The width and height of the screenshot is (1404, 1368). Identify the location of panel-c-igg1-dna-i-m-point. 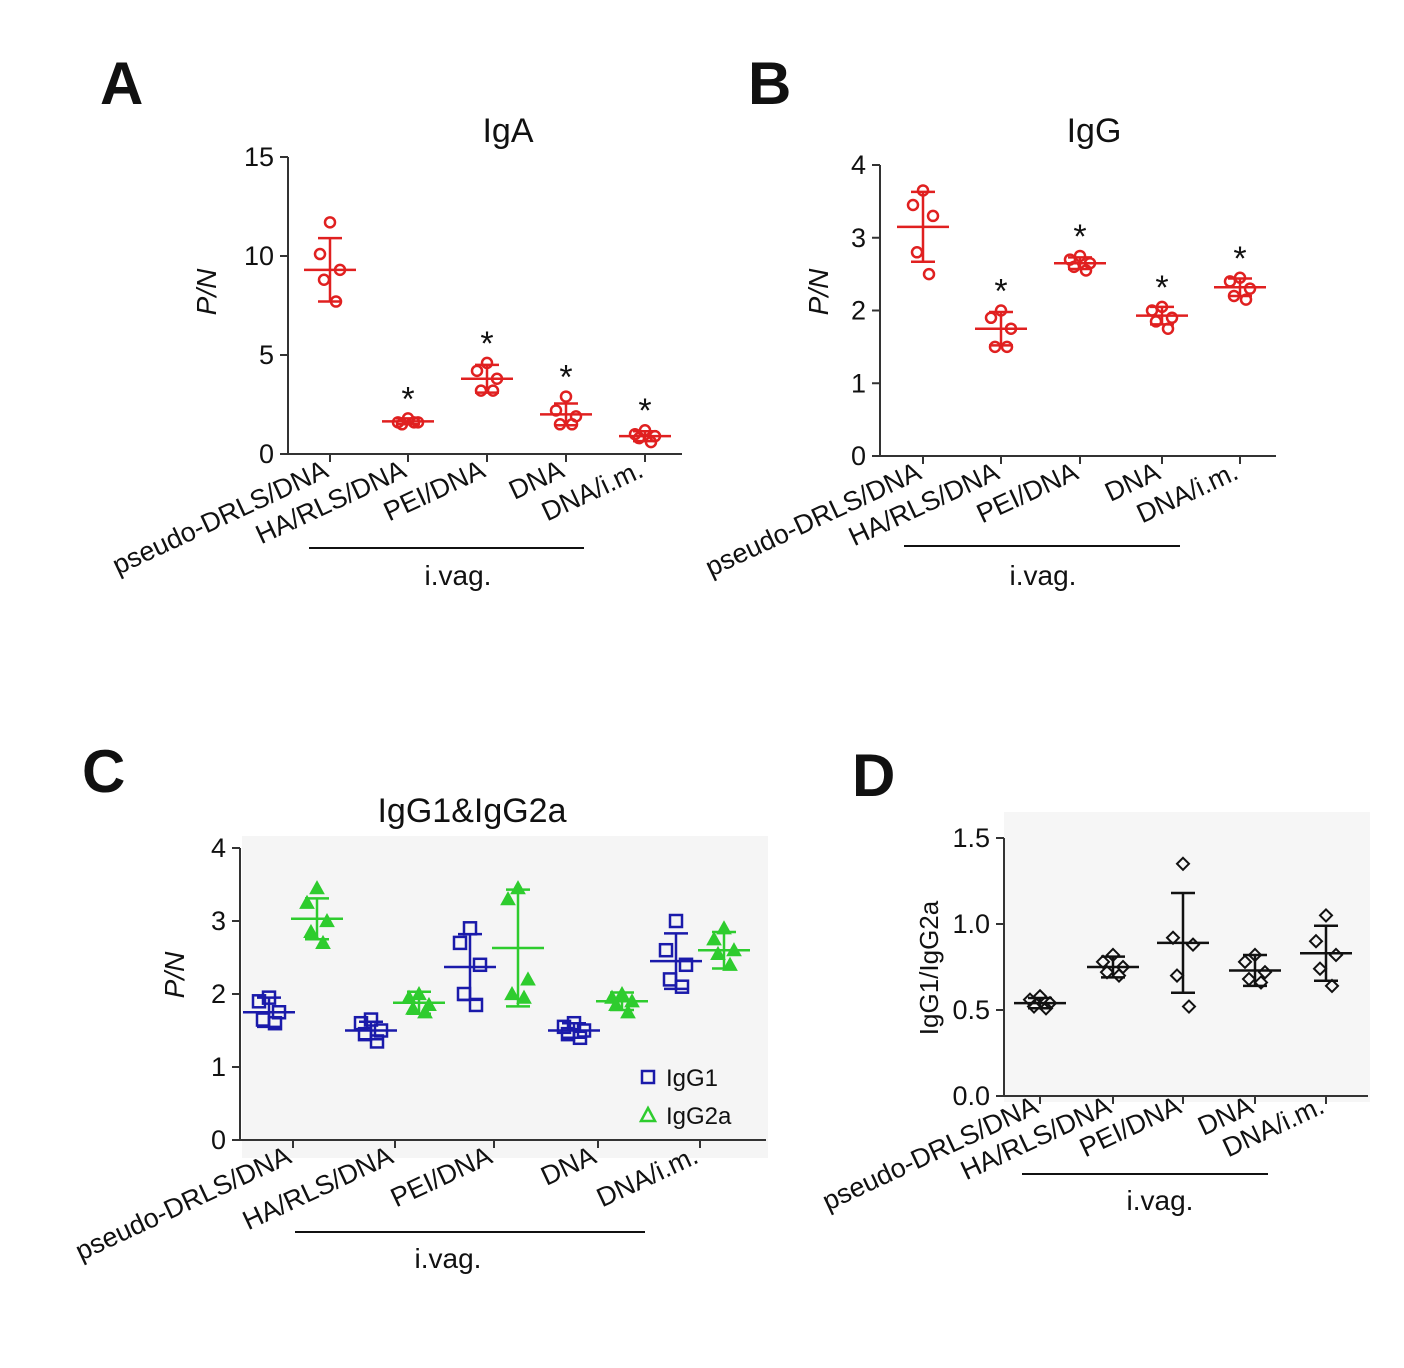
(686, 965).